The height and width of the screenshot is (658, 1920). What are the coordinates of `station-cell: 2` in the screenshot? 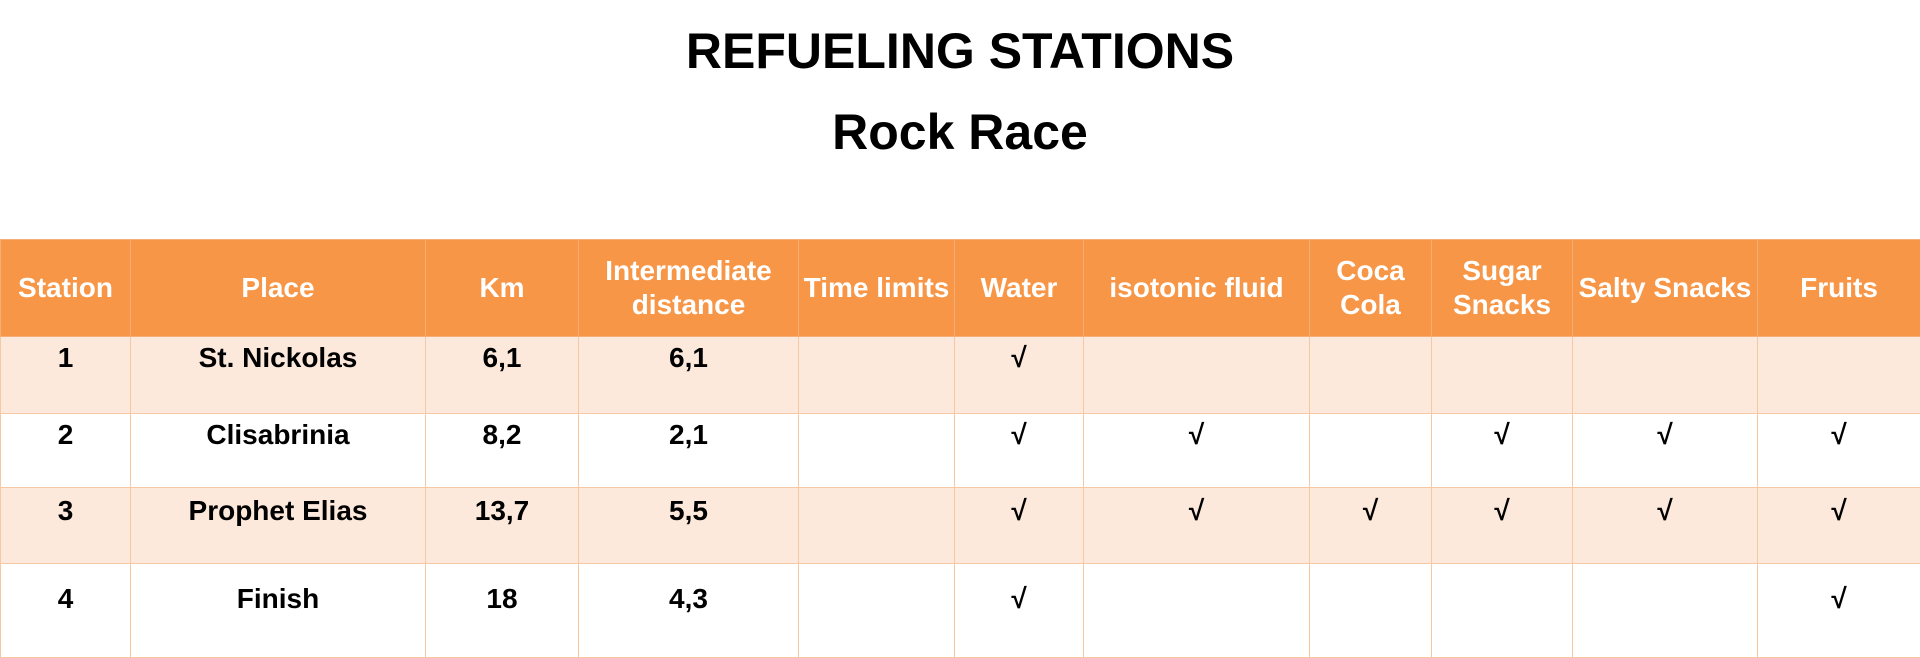 It's located at (66, 451).